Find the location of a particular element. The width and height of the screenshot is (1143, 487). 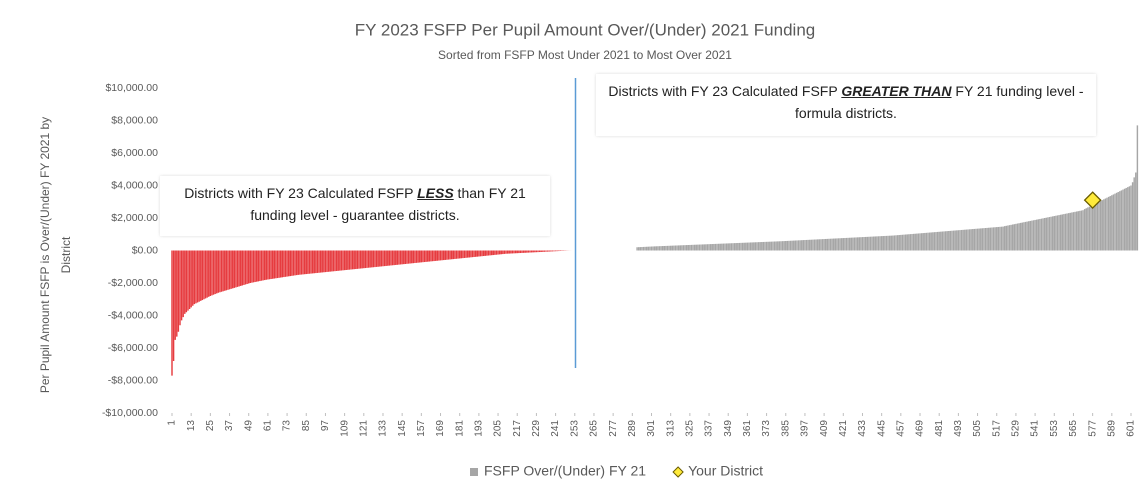

y-tick-label: $8,000.00 is located at coordinates (134, 120).